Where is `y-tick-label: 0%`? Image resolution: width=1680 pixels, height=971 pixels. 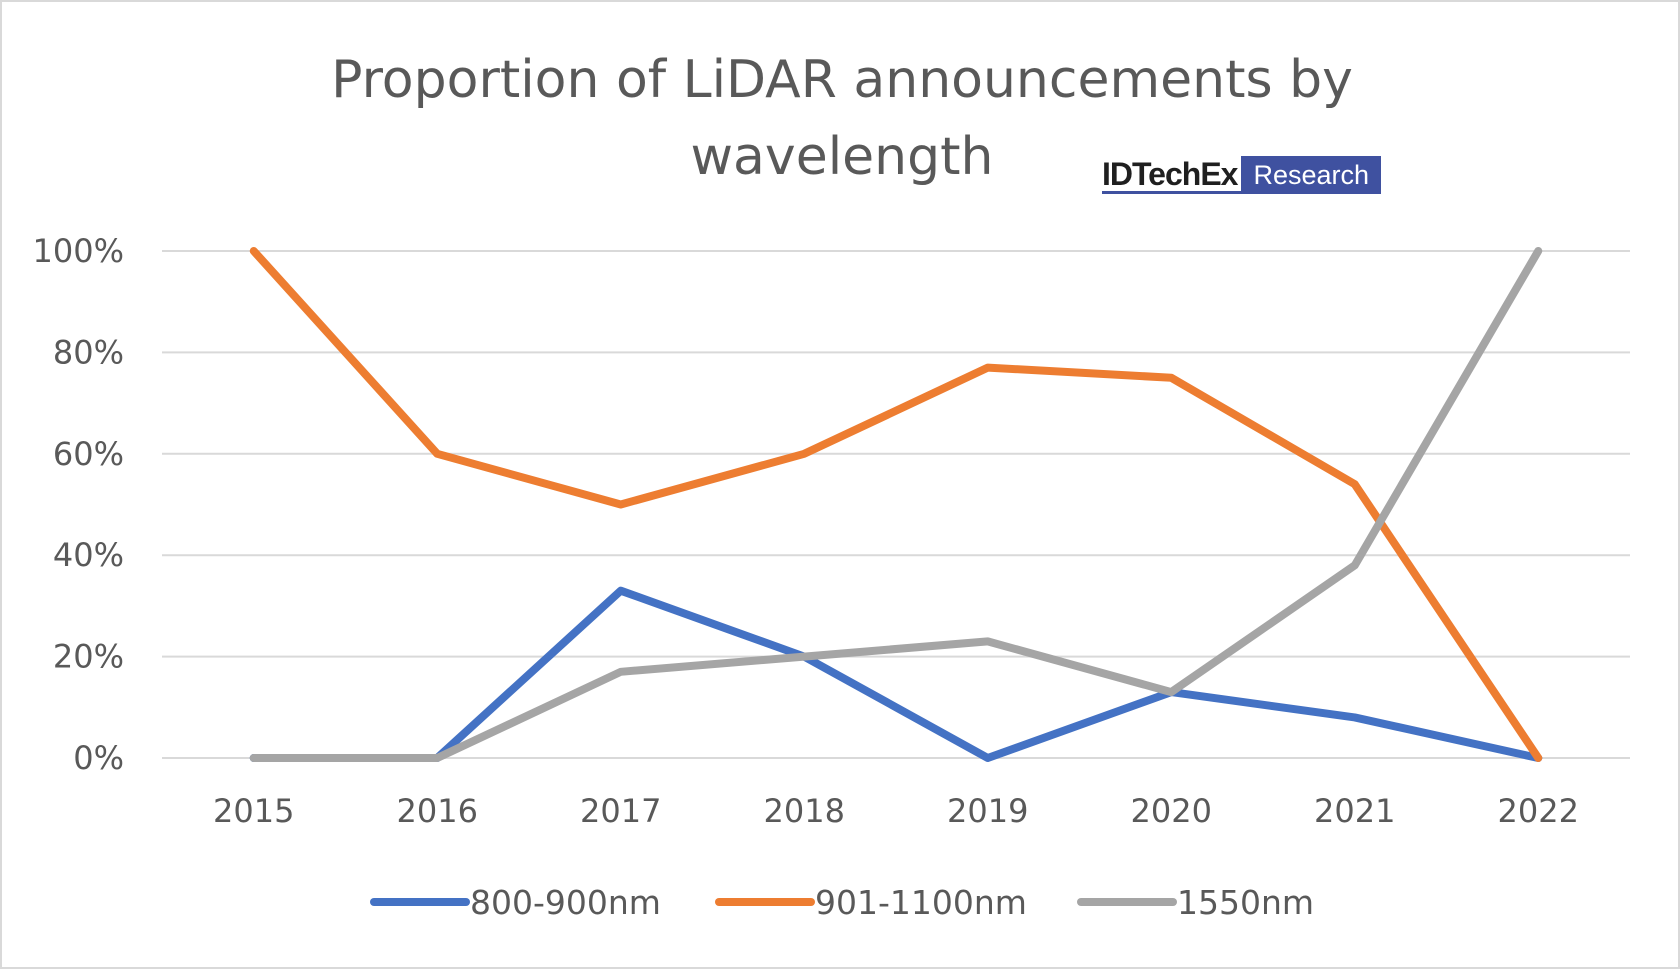 y-tick-label: 0% is located at coordinates (98, 758).